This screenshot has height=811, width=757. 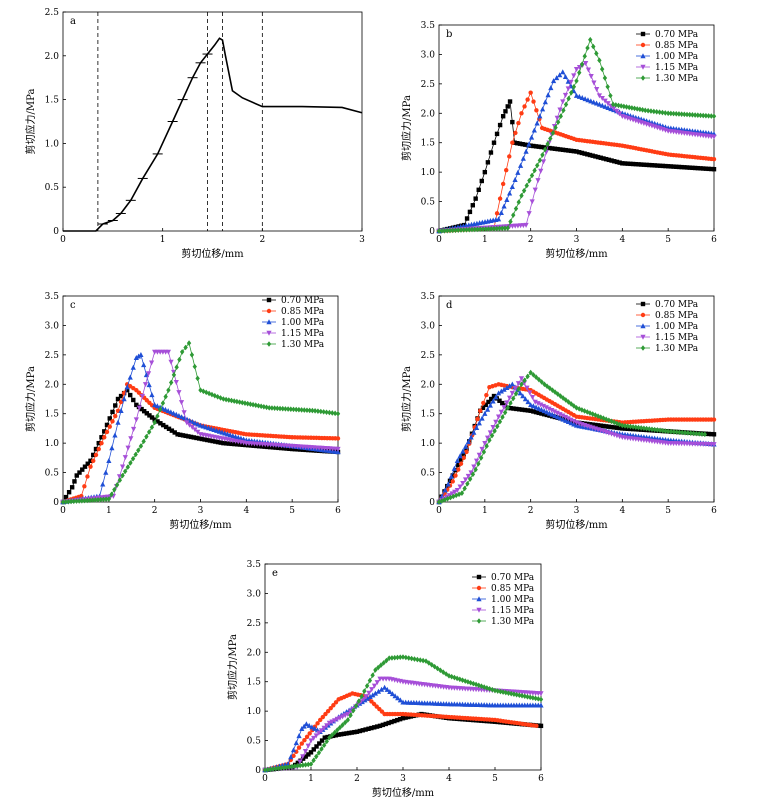 I want to click on chart-panel-a: 0 1 2 3 0 0.5 1.0 1.5 2.0 2.5 剪切位移/mm 剪切应力/MPa a, so click(x=194, y=134).